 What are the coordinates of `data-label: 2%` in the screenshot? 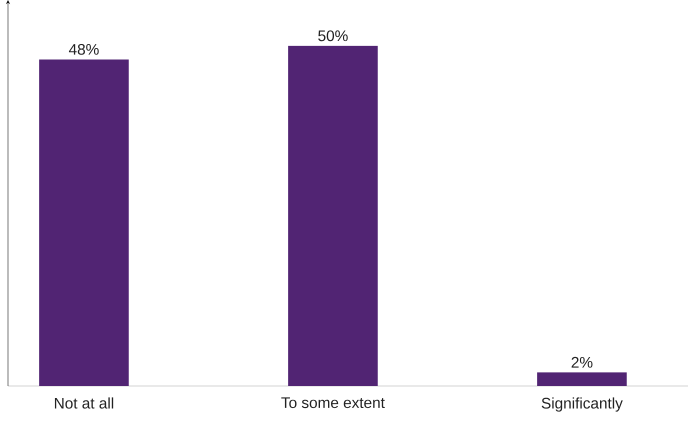 It's located at (582, 362).